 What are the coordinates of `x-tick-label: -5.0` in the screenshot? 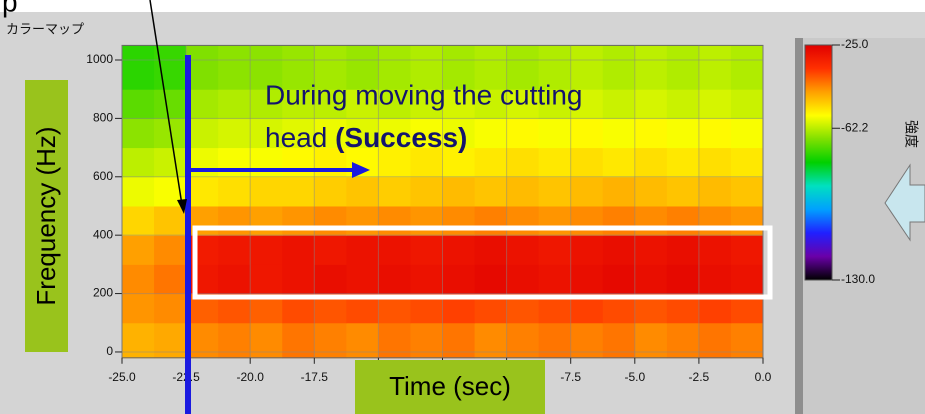 It's located at (634, 377).